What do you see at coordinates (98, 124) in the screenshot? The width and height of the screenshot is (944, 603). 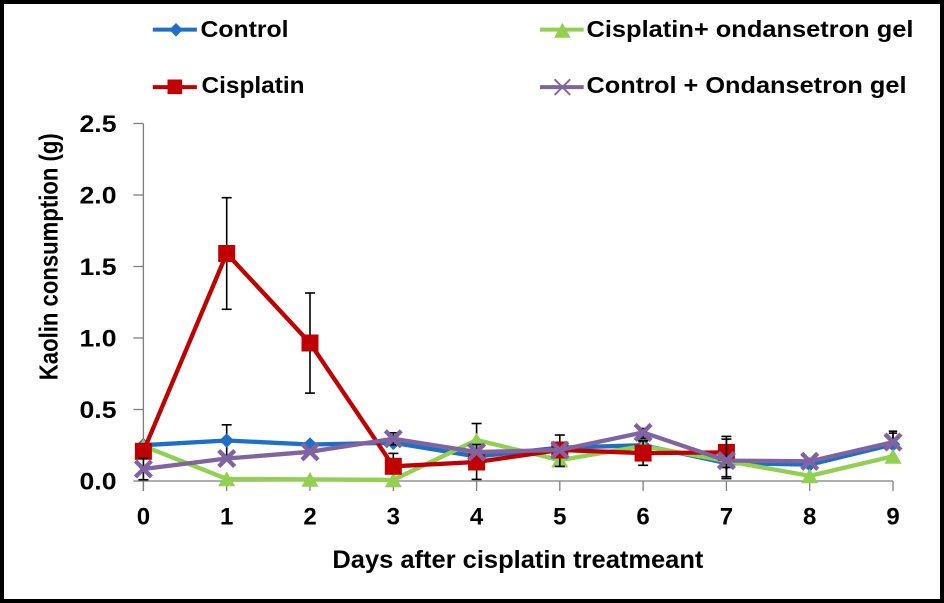 I see `svg-text: 2.5` at bounding box center [98, 124].